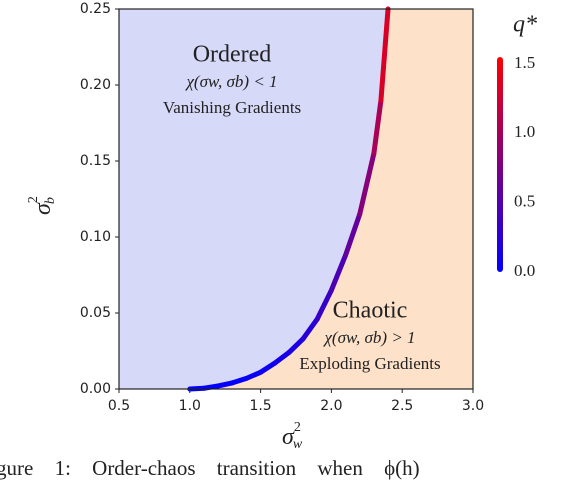 The width and height of the screenshot is (568, 480). What do you see at coordinates (95, 237) in the screenshot?
I see `y-tick-label: 0.10` at bounding box center [95, 237].